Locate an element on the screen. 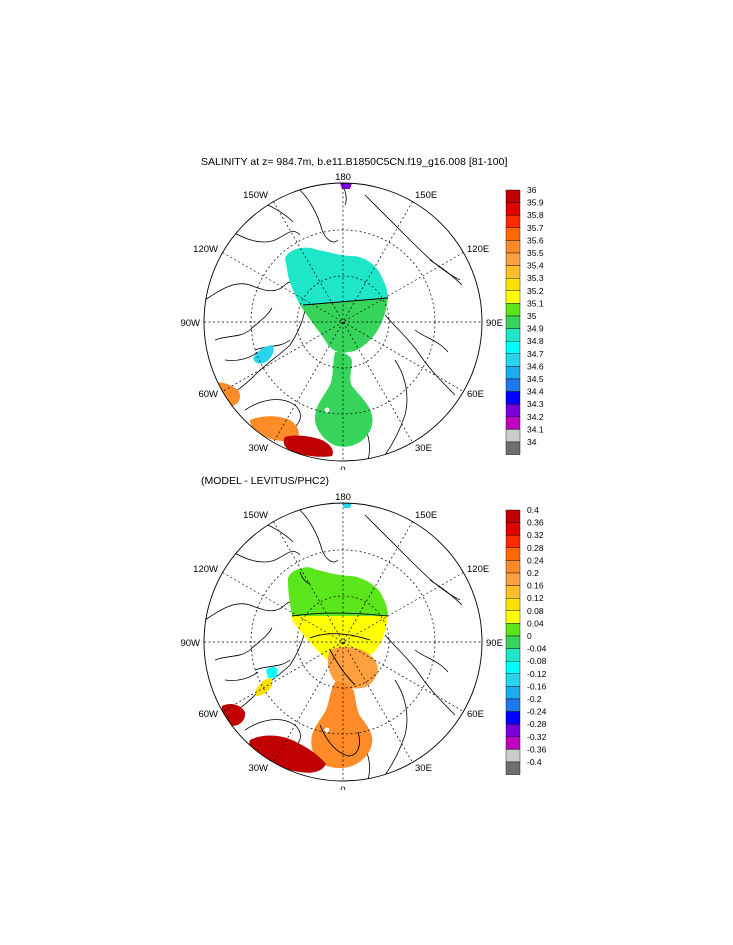 This screenshot has width=733, height=945. diff-orange-region is located at coordinates (352, 668).